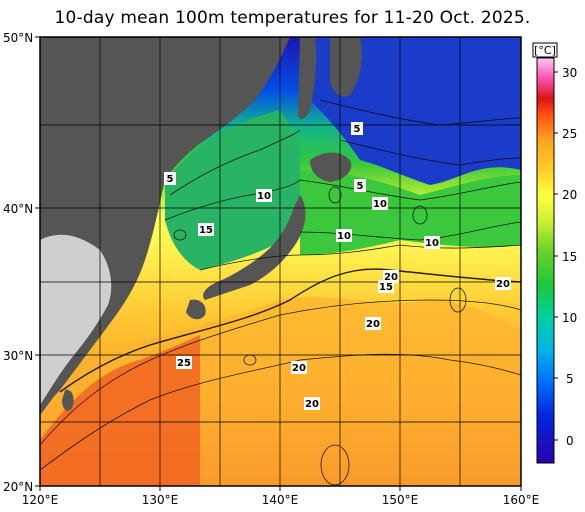  I want to click on japan-hokkaido, so click(331, 167).